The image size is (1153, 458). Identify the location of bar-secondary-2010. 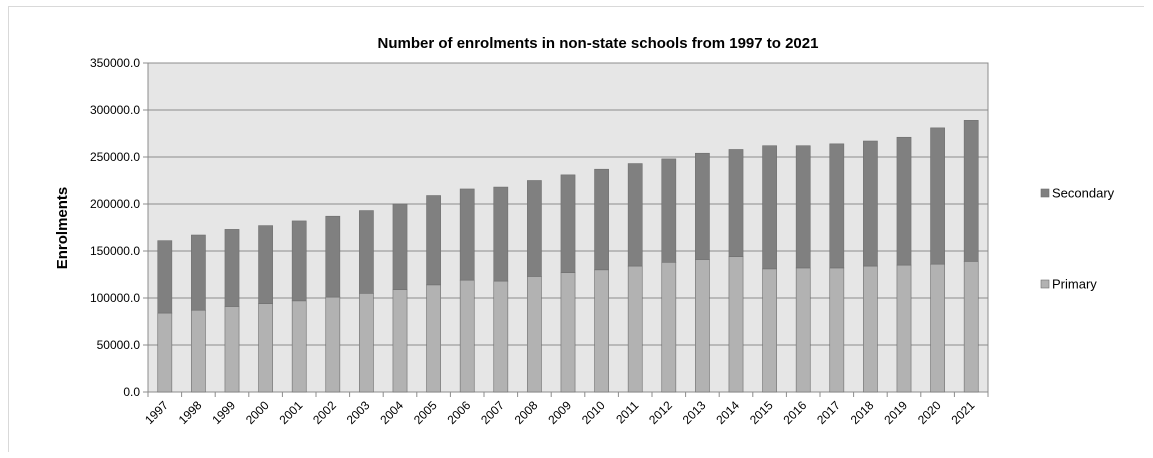
(601, 219).